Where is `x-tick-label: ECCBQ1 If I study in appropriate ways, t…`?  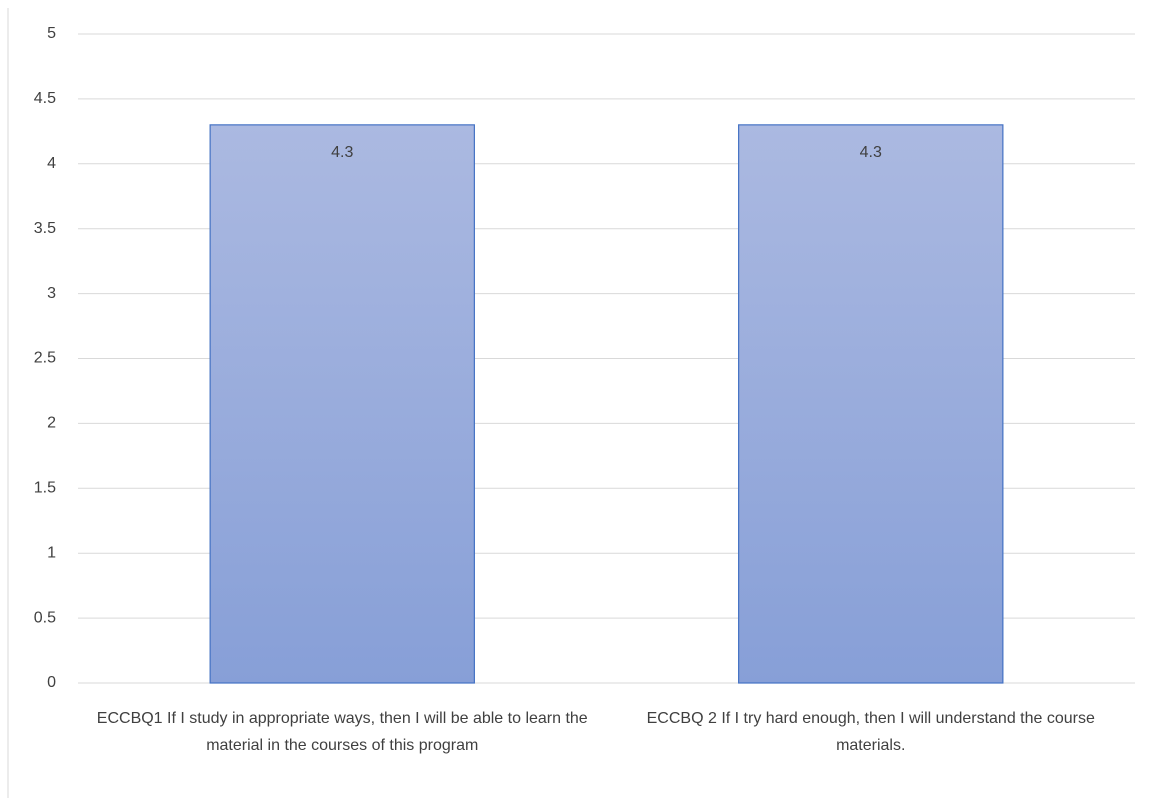
x-tick-label: ECCBQ1 If I study in appropriate ways, t… is located at coordinates (342, 732).